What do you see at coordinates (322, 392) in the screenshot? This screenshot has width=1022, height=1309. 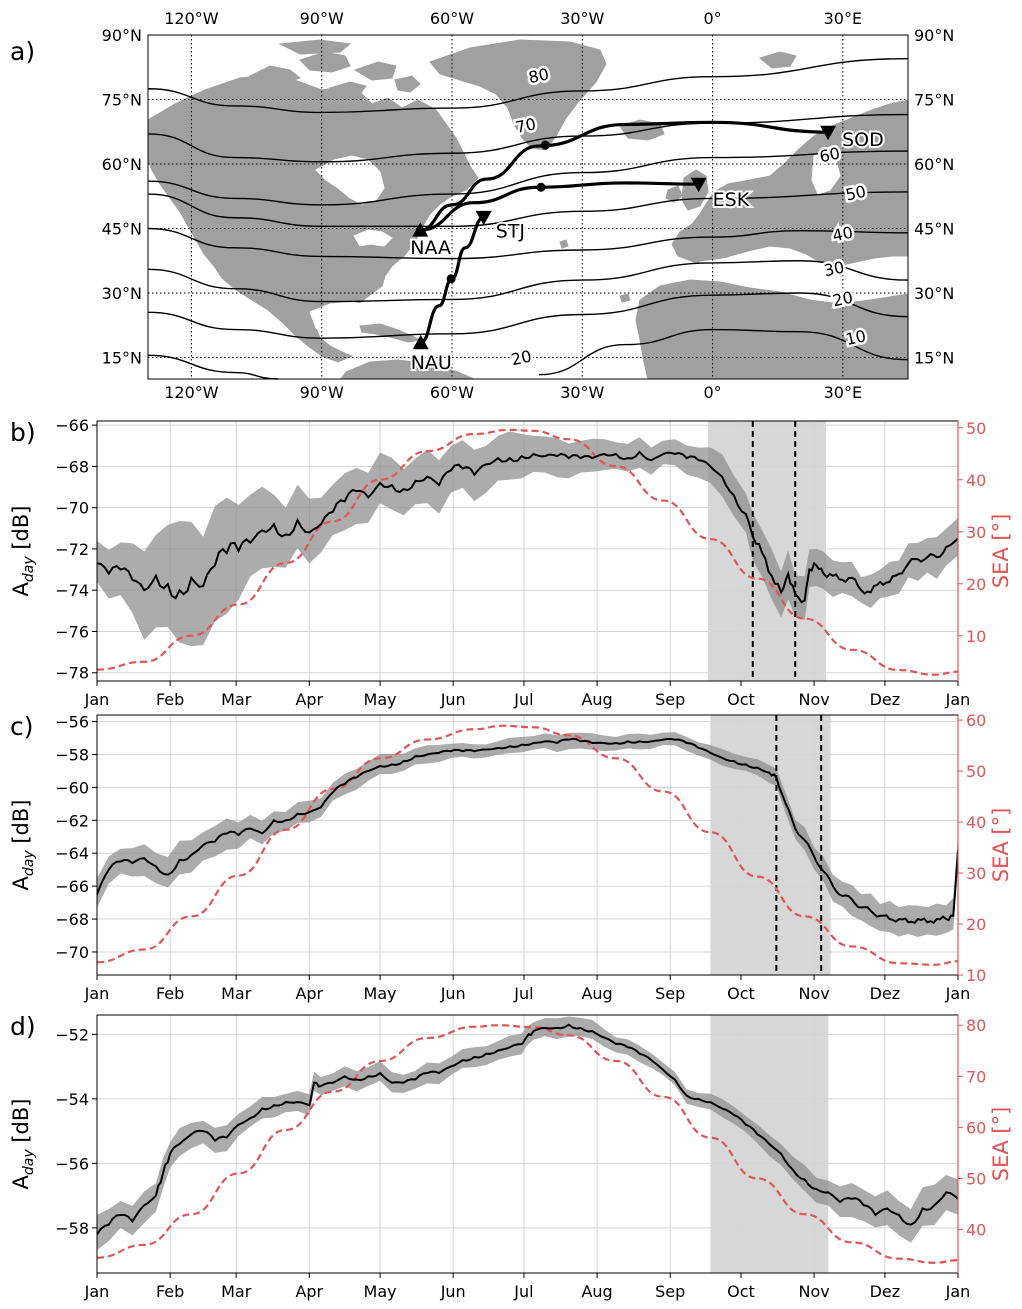 I see `lon-tick-label-bottom: 90°W` at bounding box center [322, 392].